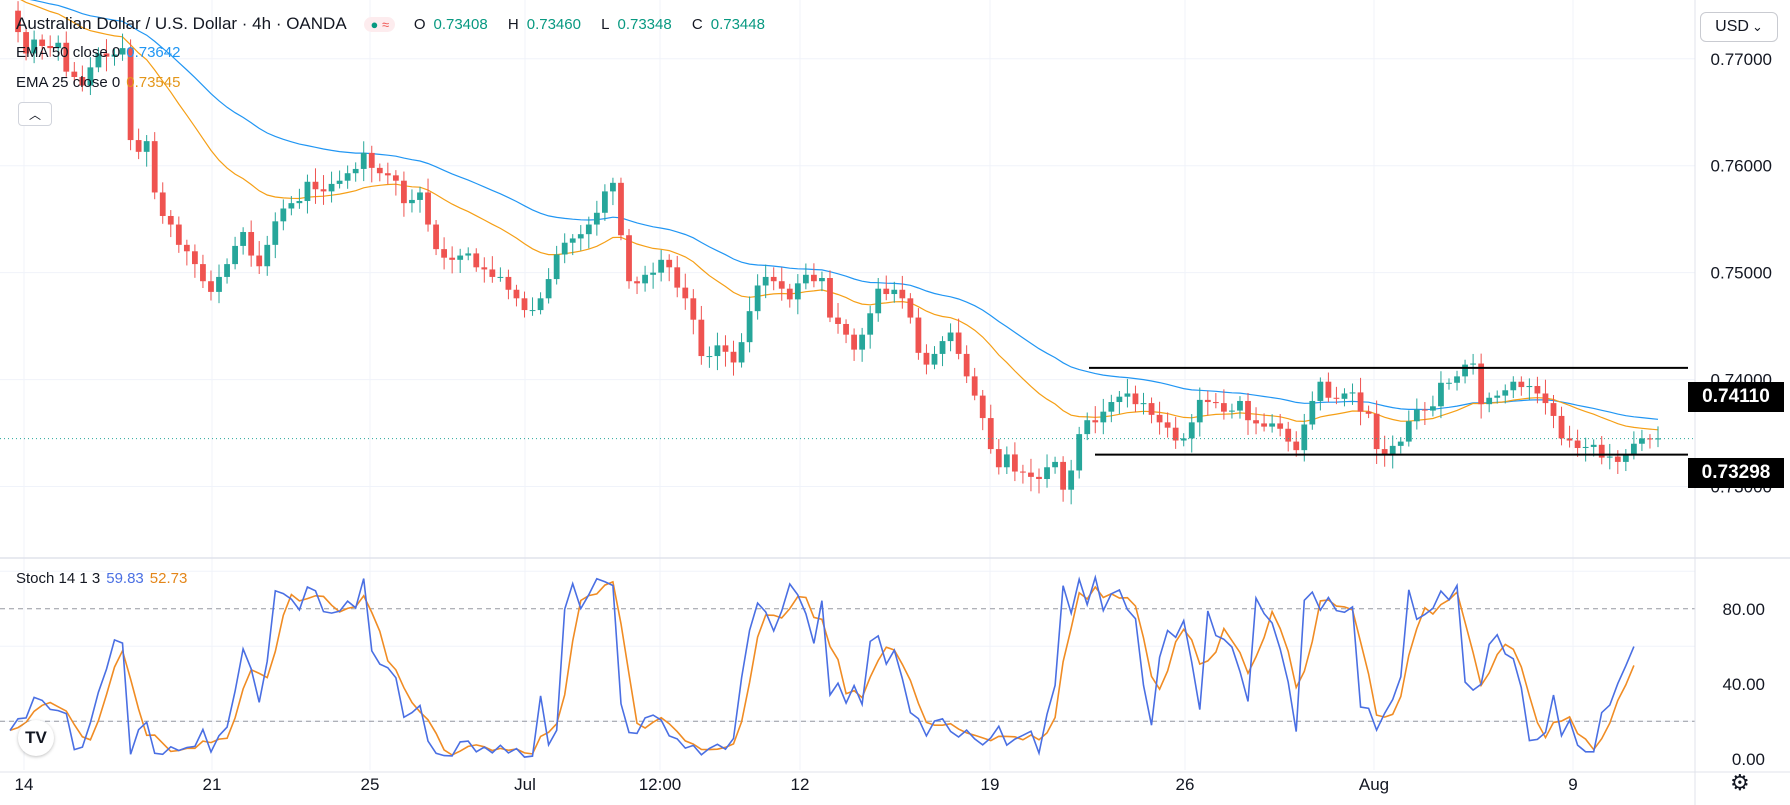 This screenshot has width=1790, height=805. Describe the element at coordinates (1374, 784) in the screenshot. I see `time-tick-label: Aug` at that location.